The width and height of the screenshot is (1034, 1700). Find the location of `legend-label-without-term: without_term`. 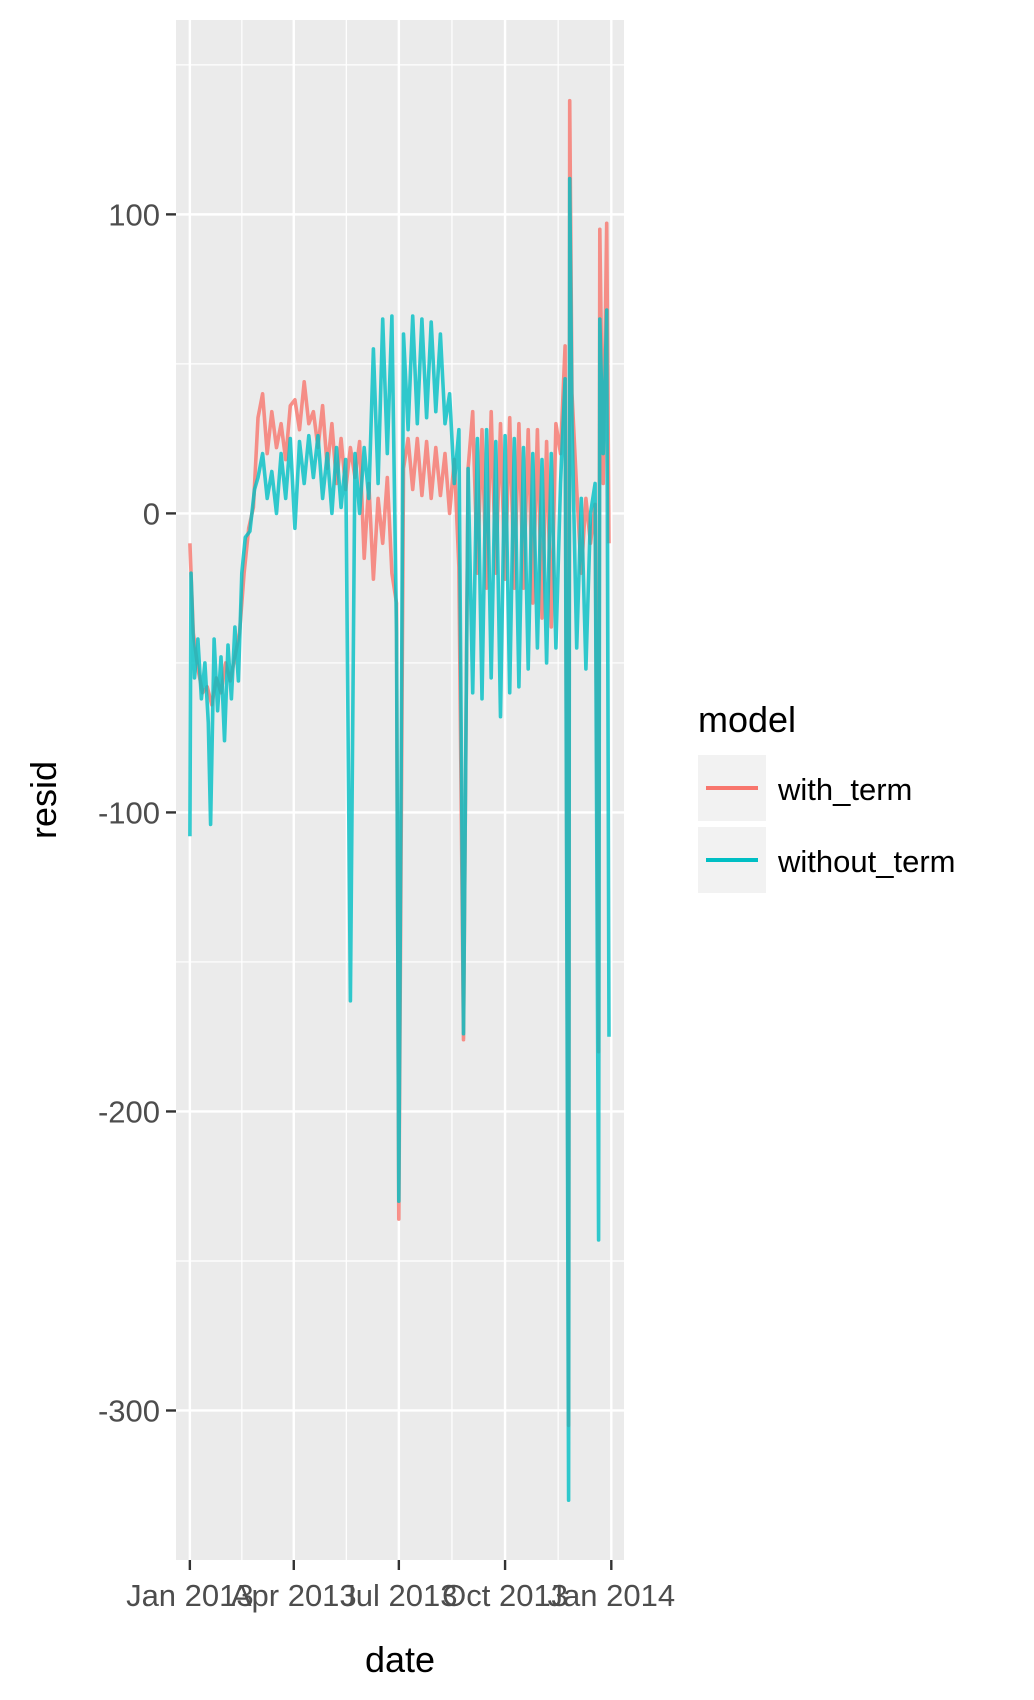

legend-label-without-term: without_term is located at coordinates (866, 861).